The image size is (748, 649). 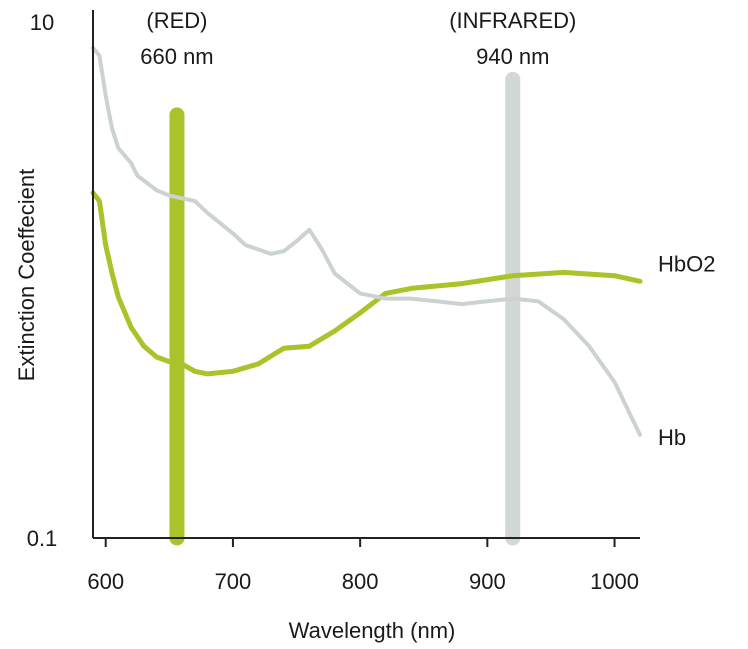 What do you see at coordinates (233, 581) in the screenshot?
I see `x-tick-label-700: 700` at bounding box center [233, 581].